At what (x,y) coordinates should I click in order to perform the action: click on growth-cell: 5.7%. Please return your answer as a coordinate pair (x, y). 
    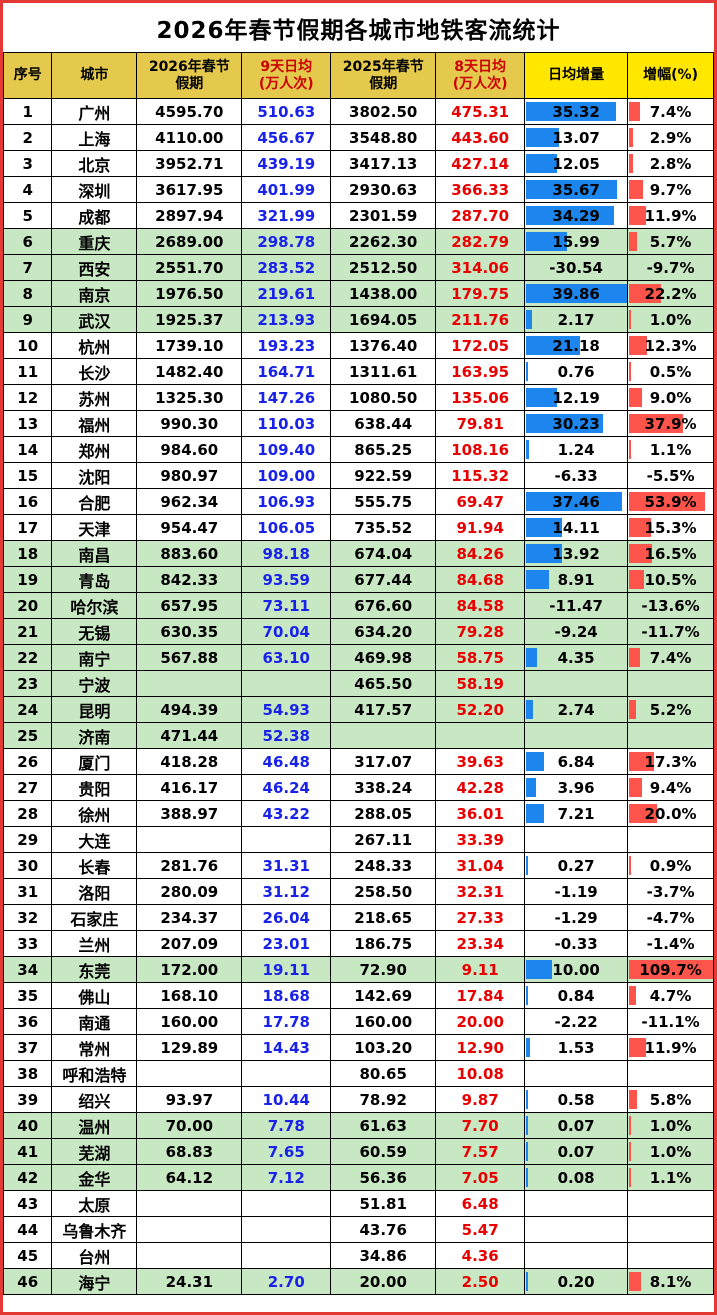
    Looking at the image, I should click on (670, 241).